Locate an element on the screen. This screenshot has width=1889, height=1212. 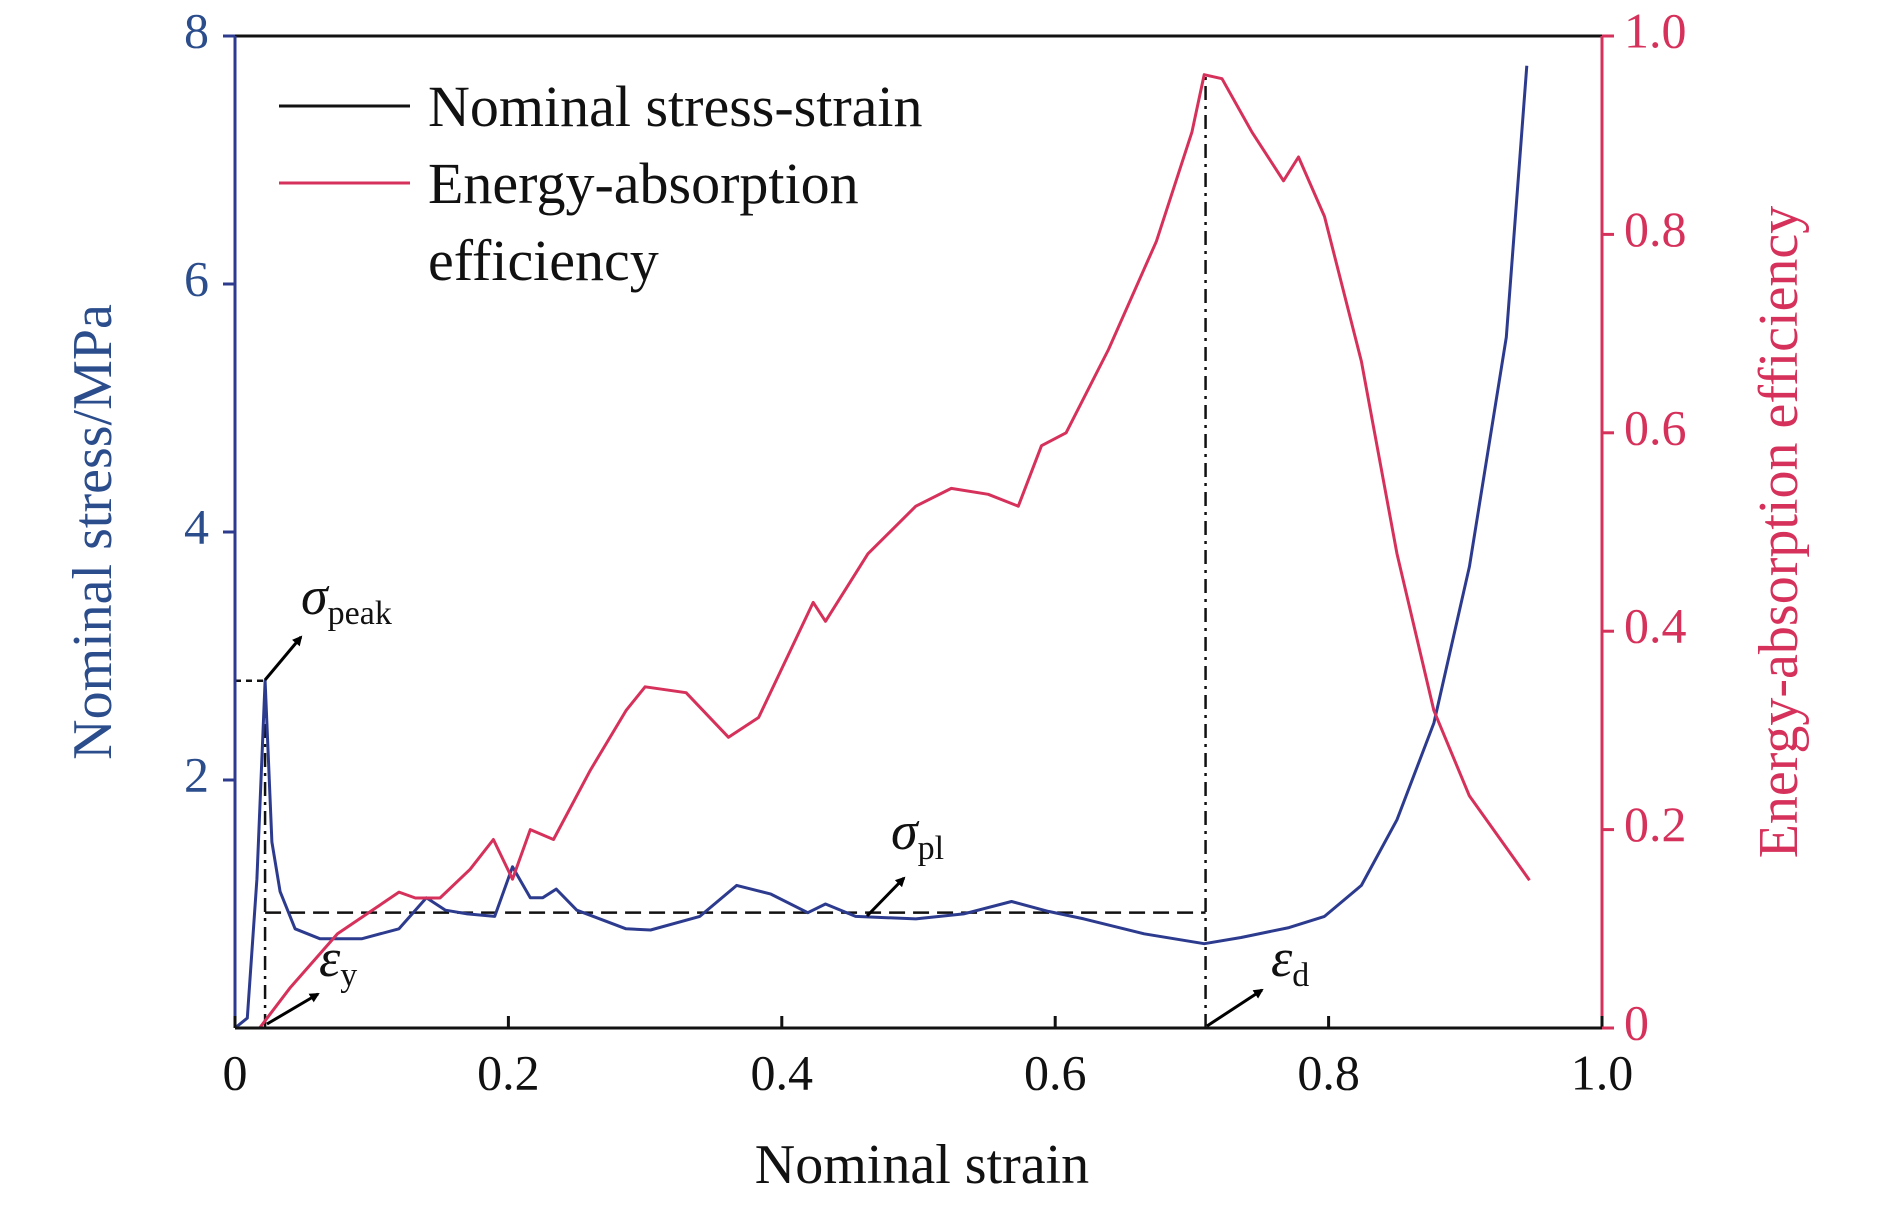
x-tick-label: 0.2 is located at coordinates (508, 1072).